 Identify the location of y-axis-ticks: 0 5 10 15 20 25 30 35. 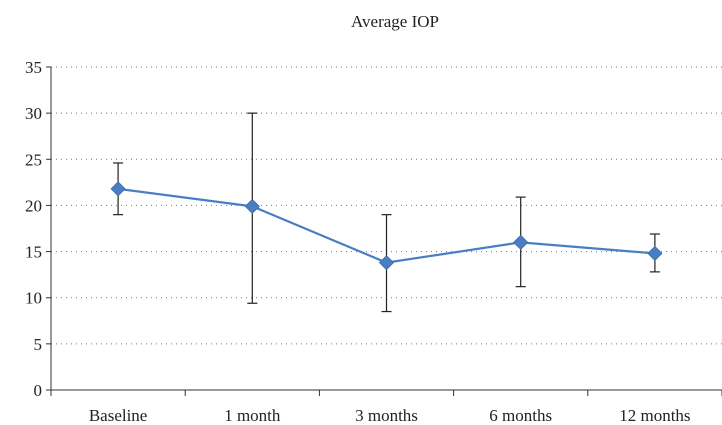
(38, 229).